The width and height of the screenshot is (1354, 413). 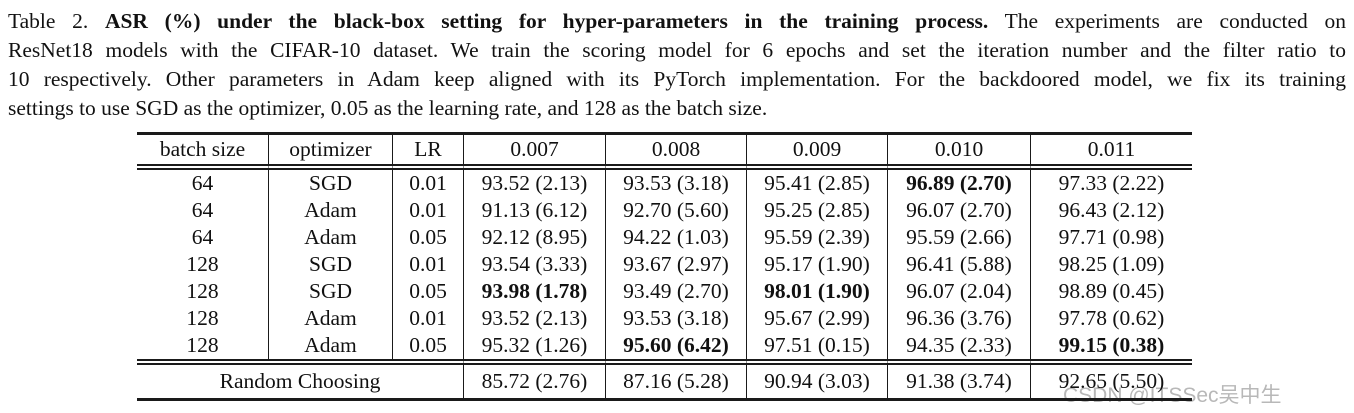 What do you see at coordinates (534, 345) in the screenshot?
I see `asr-value-cell: 95.32 (1.26)` at bounding box center [534, 345].